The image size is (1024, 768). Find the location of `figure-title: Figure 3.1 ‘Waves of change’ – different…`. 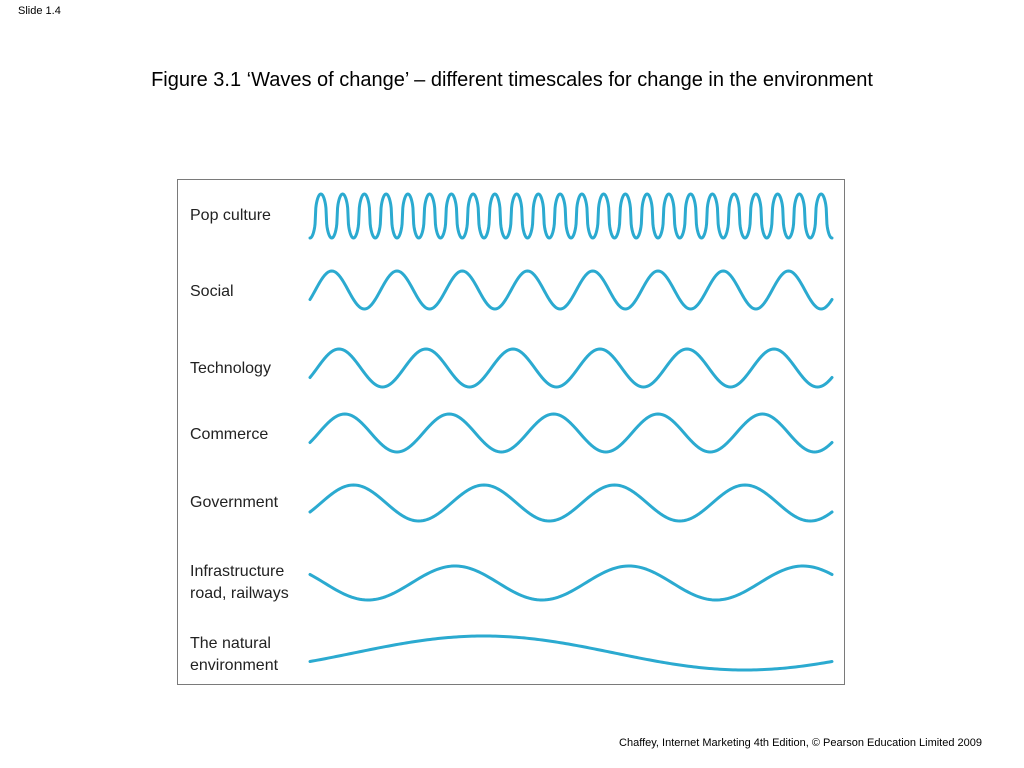

figure-title: Figure 3.1 ‘Waves of change’ – different… is located at coordinates (512, 80).